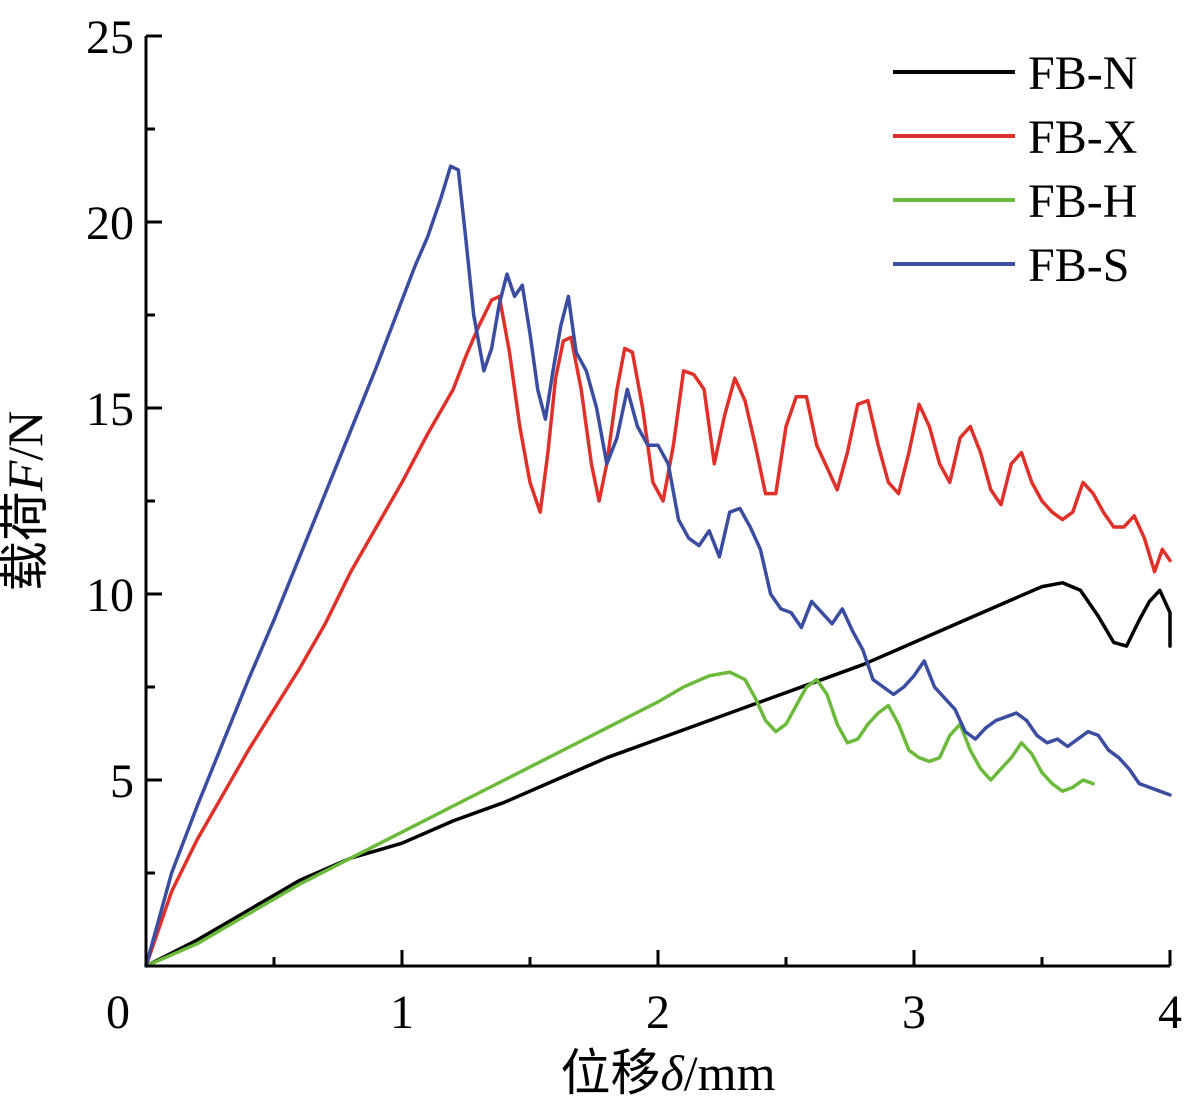 The image size is (1189, 1110). Describe the element at coordinates (1015, 169) in the screenshot. I see `legend: FB-N FB-X FB-H FB-S` at that location.